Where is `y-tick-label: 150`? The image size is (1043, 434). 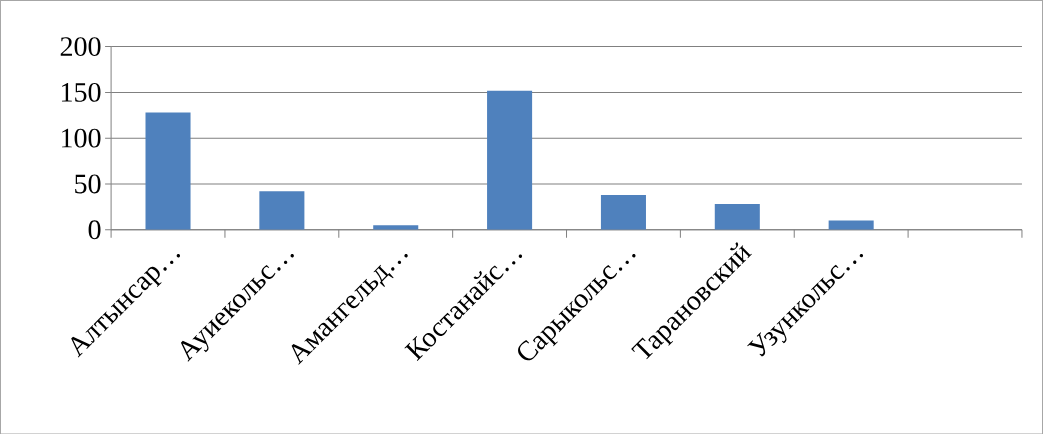
y-tick-label: 150 is located at coordinates (81, 92).